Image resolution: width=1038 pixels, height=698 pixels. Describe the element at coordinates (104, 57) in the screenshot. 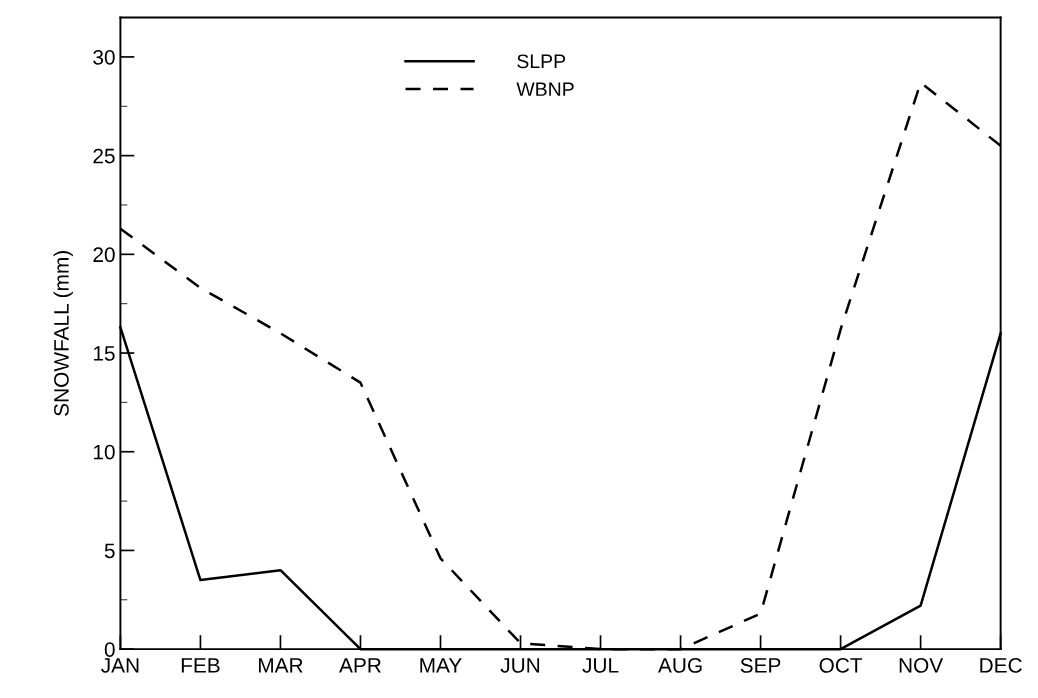

I see `y-tick-label: 30` at that location.